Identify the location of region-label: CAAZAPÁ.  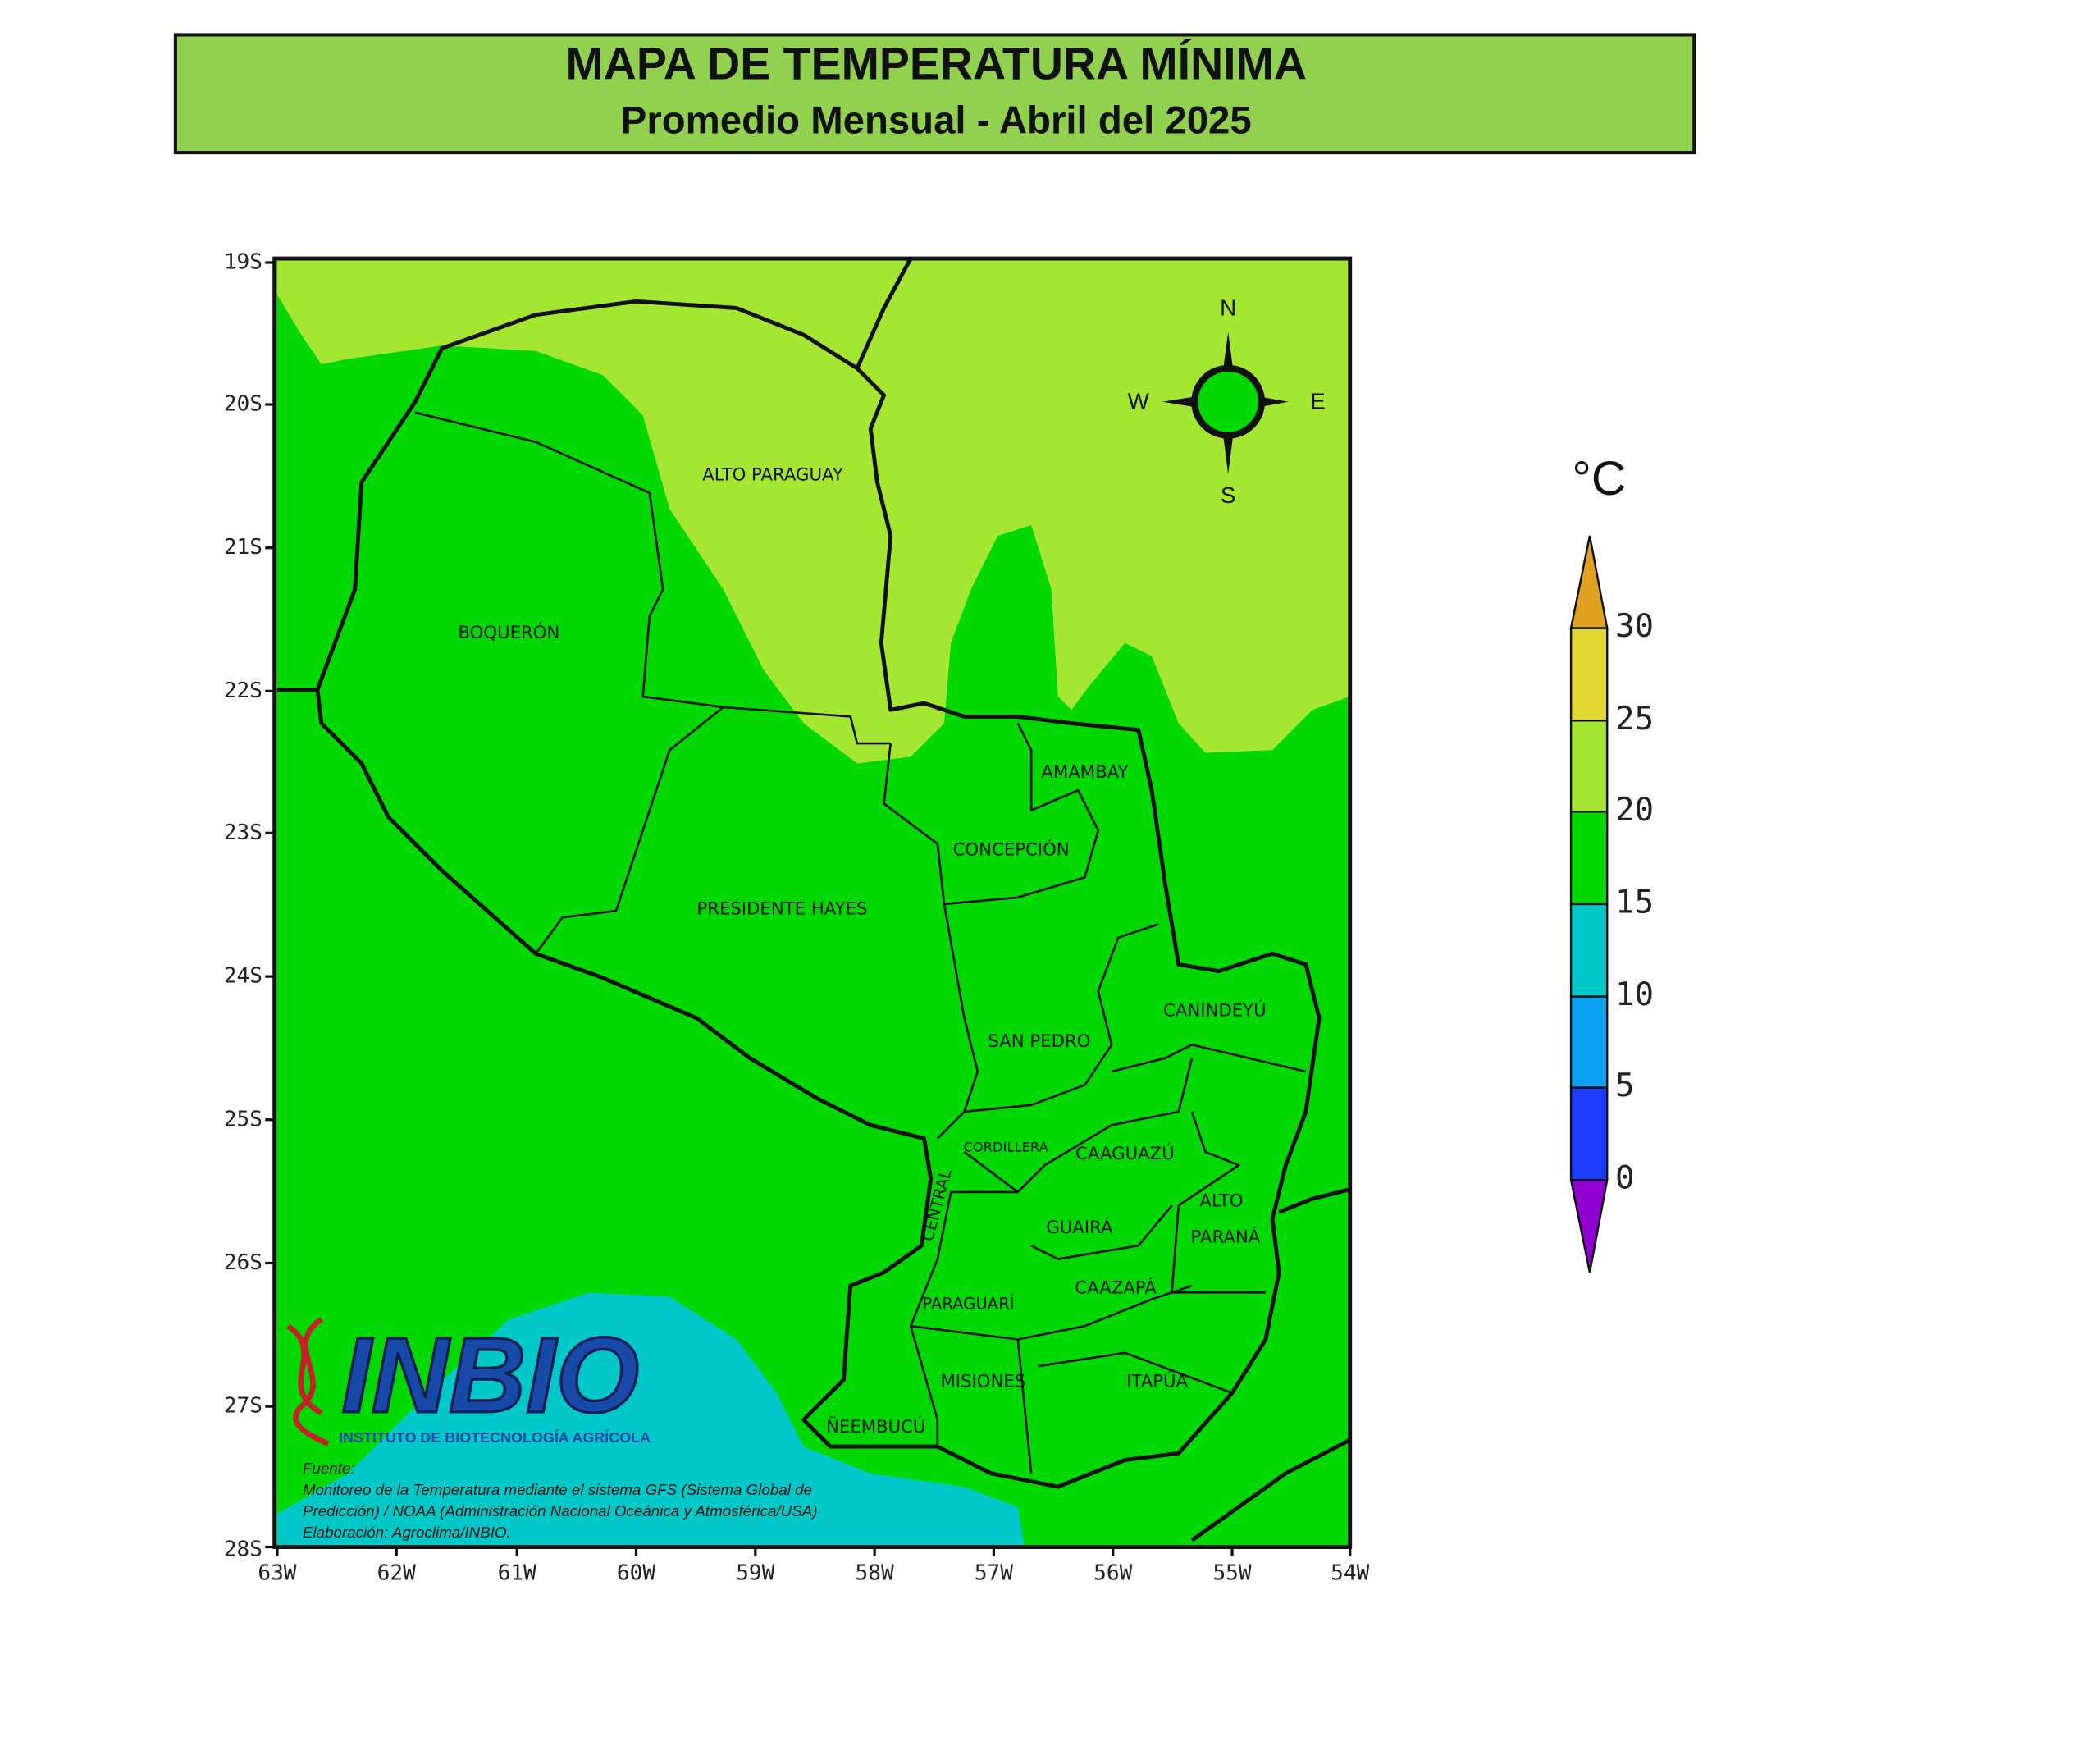
(1116, 1287).